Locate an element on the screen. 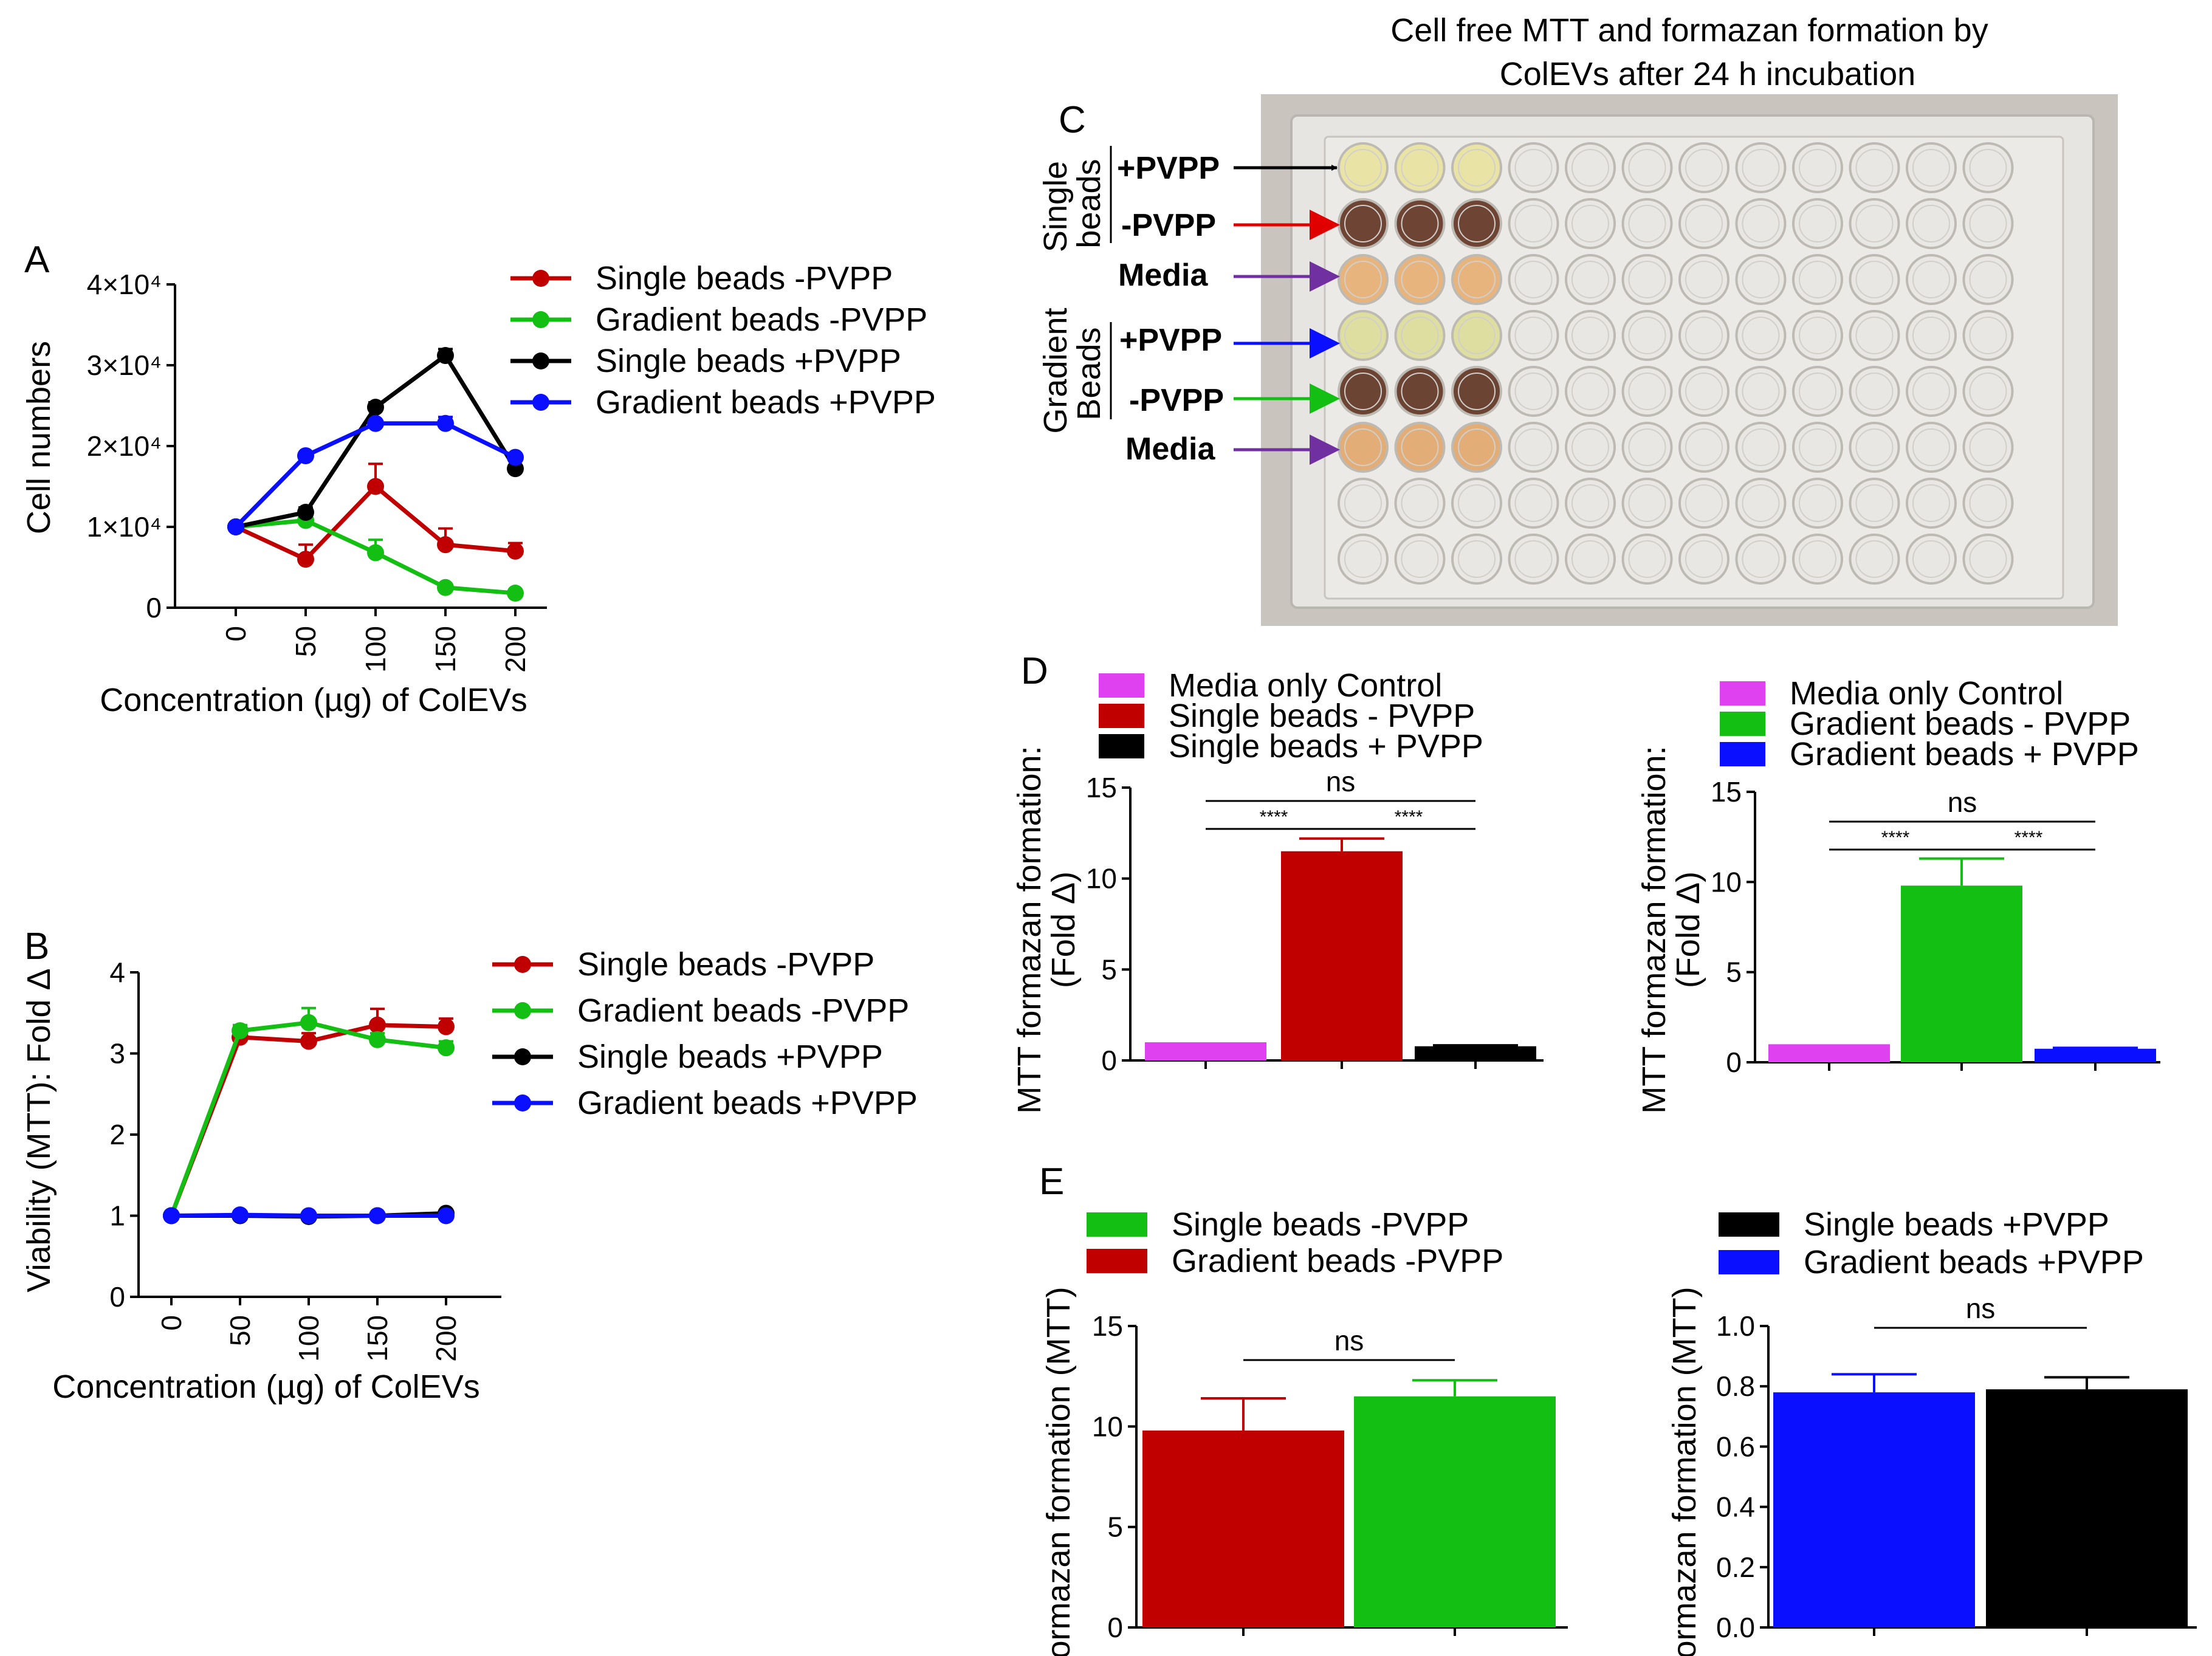 The height and width of the screenshot is (1656, 2212). legend-marker is located at coordinates (522, 1010).